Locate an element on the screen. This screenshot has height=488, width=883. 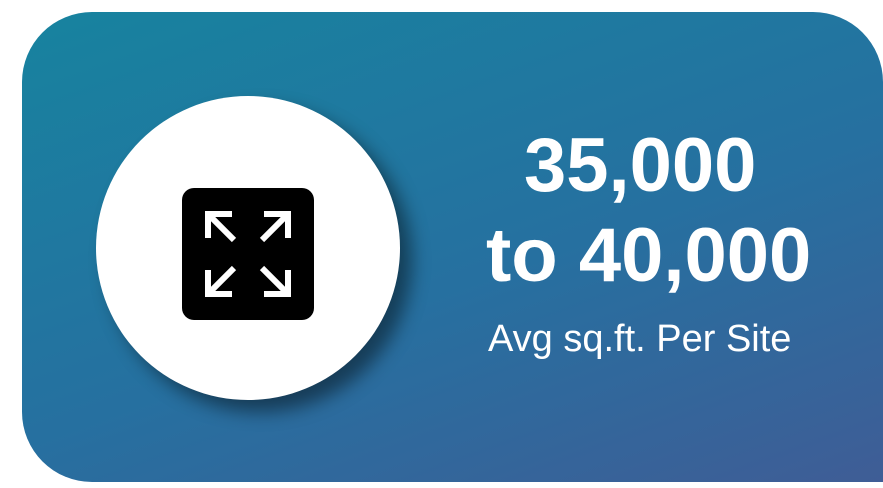
stat-line-2: to 40,000 is located at coordinates (649, 255).